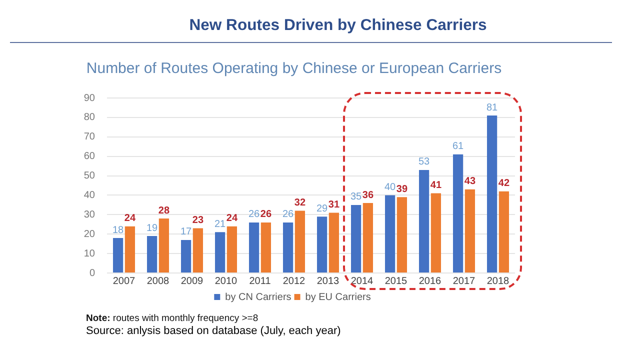  Describe the element at coordinates (338, 26) in the screenshot. I see `chart-title: New Routes Driven by Chinese Carriers` at that location.